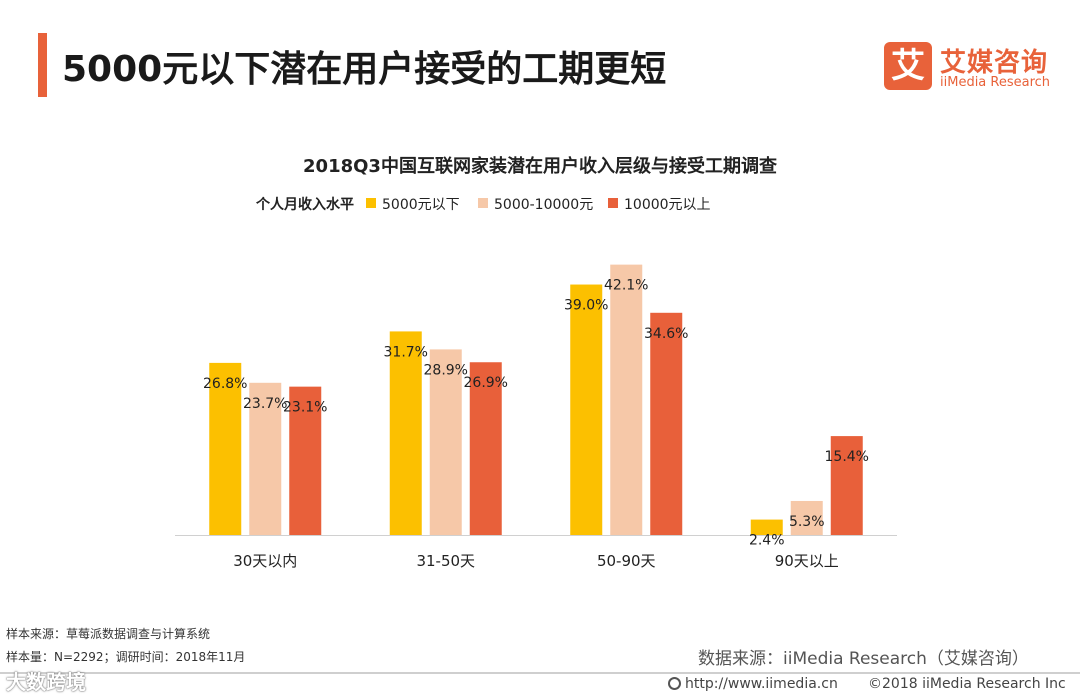 This screenshot has width=1080, height=697. What do you see at coordinates (908, 66) in the screenshot?
I see `logo-mark-icon: 艾` at bounding box center [908, 66].